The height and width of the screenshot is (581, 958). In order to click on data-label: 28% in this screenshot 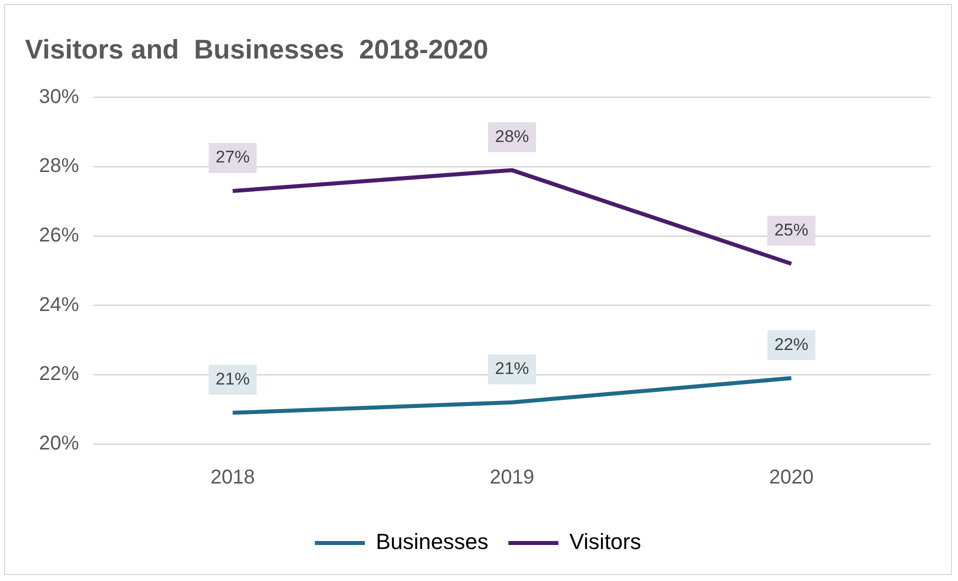, I will do `click(512, 136)`.